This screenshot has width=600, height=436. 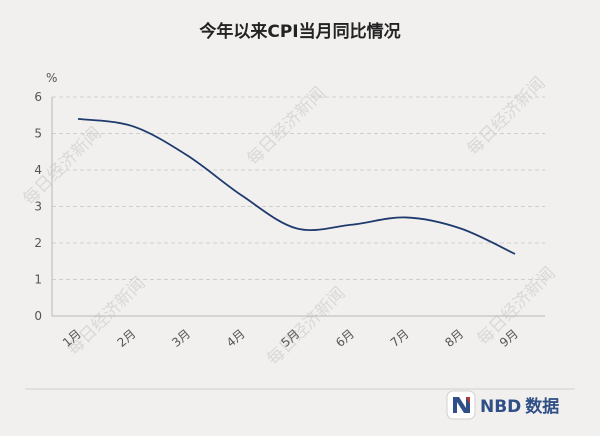 What do you see at coordinates (236, 338) in the screenshot?
I see `x-tick-label: 4月` at bounding box center [236, 338].